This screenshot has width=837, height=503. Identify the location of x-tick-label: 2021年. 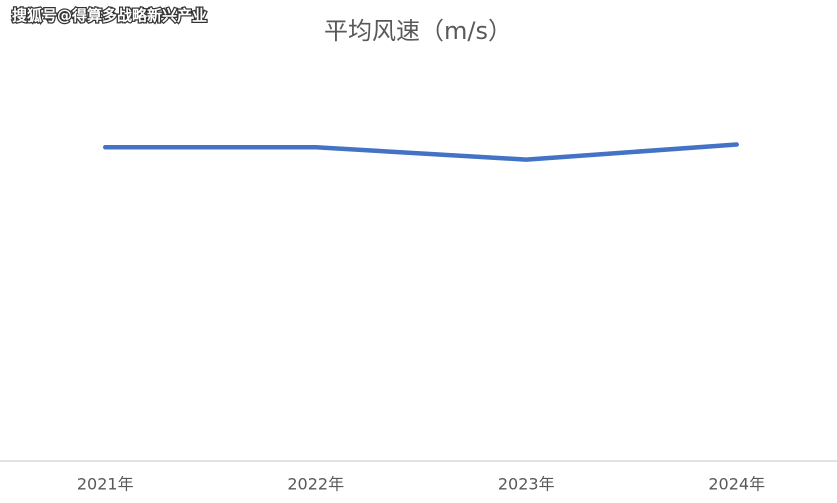
(105, 484).